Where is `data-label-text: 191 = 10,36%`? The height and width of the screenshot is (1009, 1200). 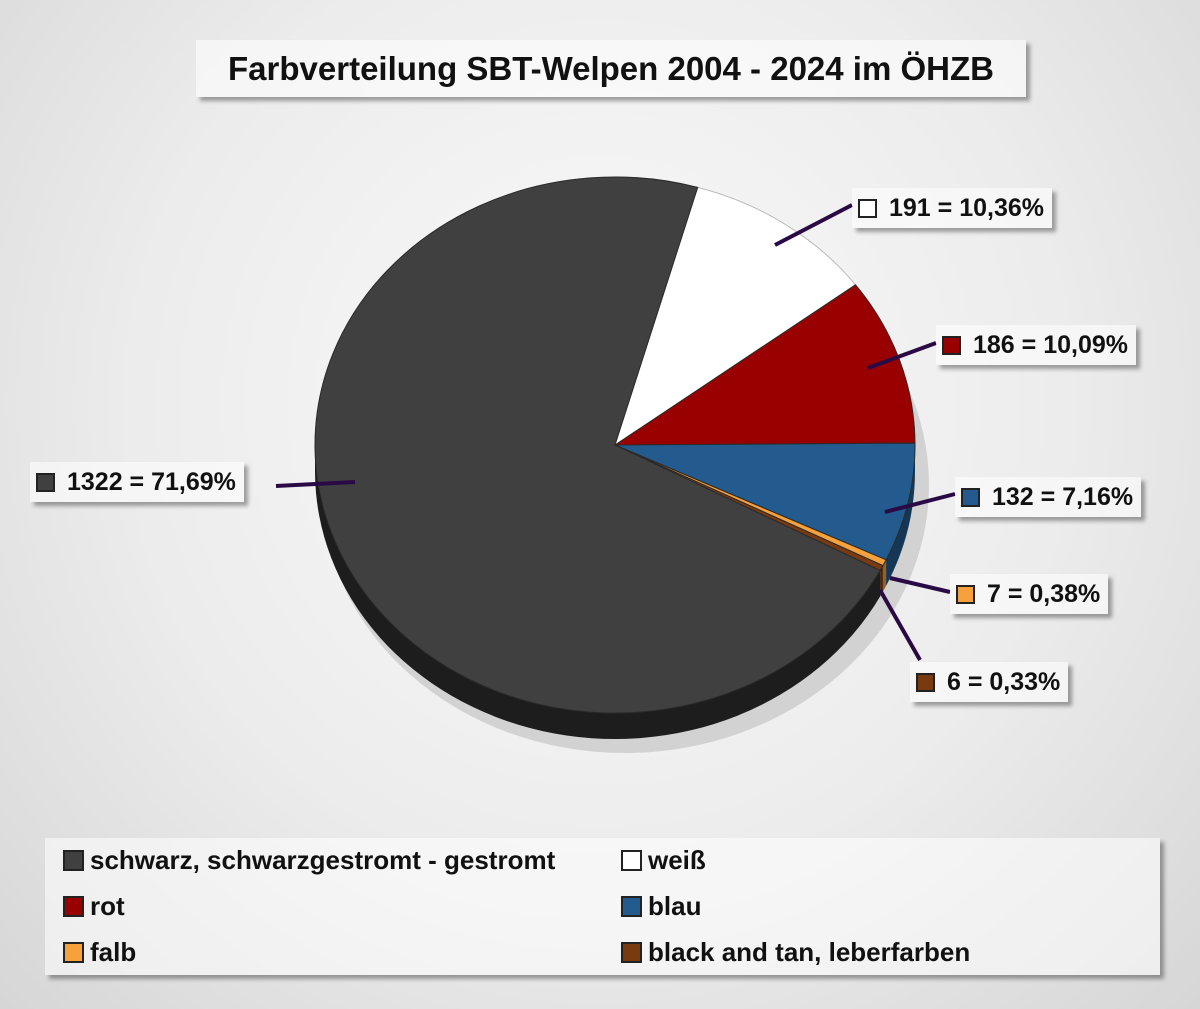
data-label-text: 191 = 10,36% is located at coordinates (966, 208).